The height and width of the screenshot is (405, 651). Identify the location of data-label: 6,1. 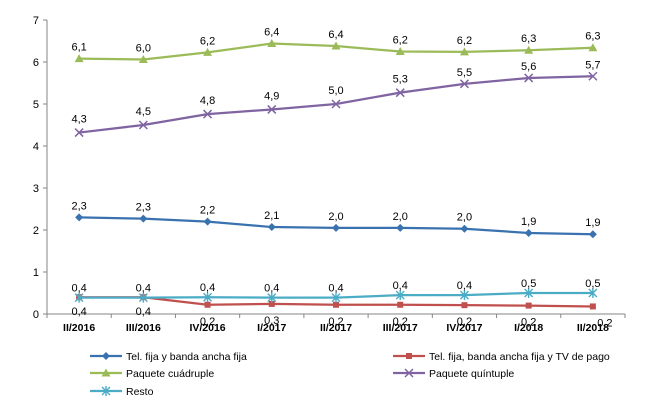
(78, 48).